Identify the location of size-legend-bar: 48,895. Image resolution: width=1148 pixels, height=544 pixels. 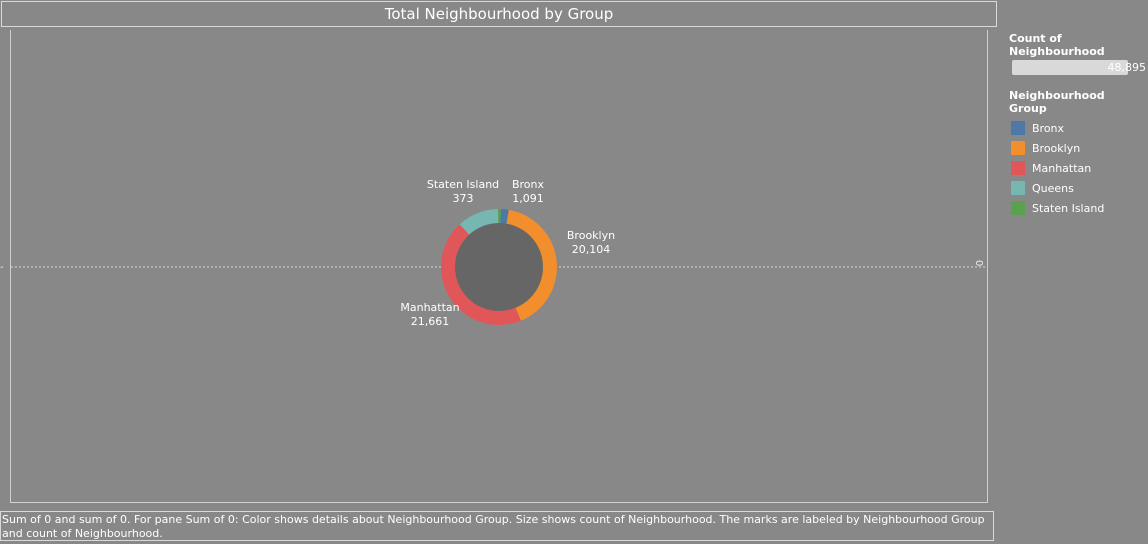
(1079, 67).